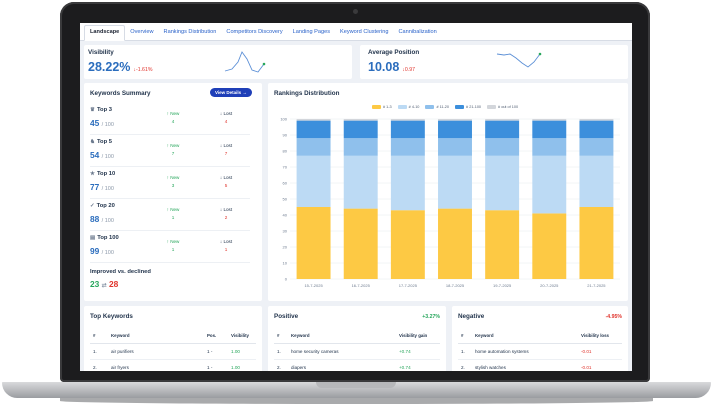 This screenshot has width=713, height=416. Describe the element at coordinates (468, 107) in the screenshot. I see `legend-item: # 21-100` at that location.